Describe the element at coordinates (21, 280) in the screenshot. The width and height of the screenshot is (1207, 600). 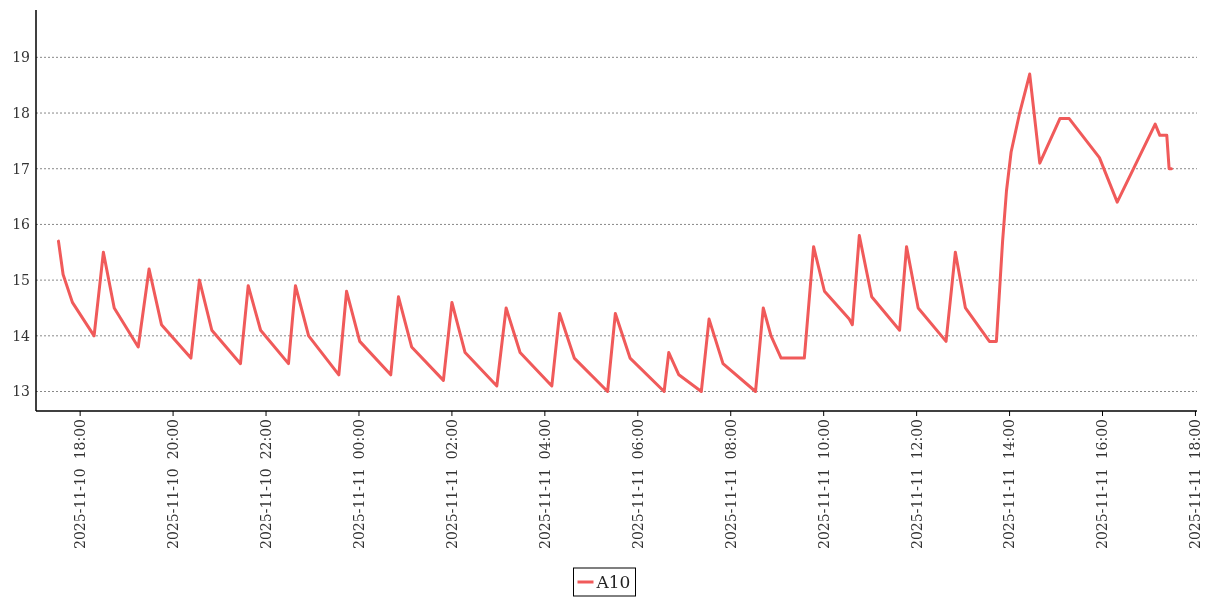
I see `y-tick-label: 15` at that location.